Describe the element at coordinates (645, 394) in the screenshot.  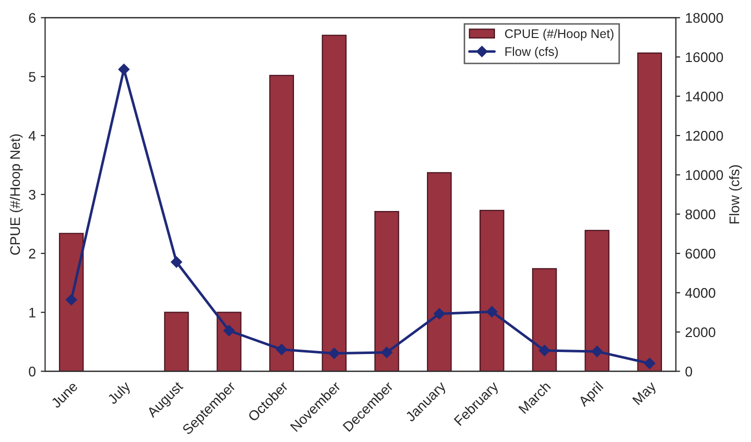
I see `x-tick-label: May` at that location.